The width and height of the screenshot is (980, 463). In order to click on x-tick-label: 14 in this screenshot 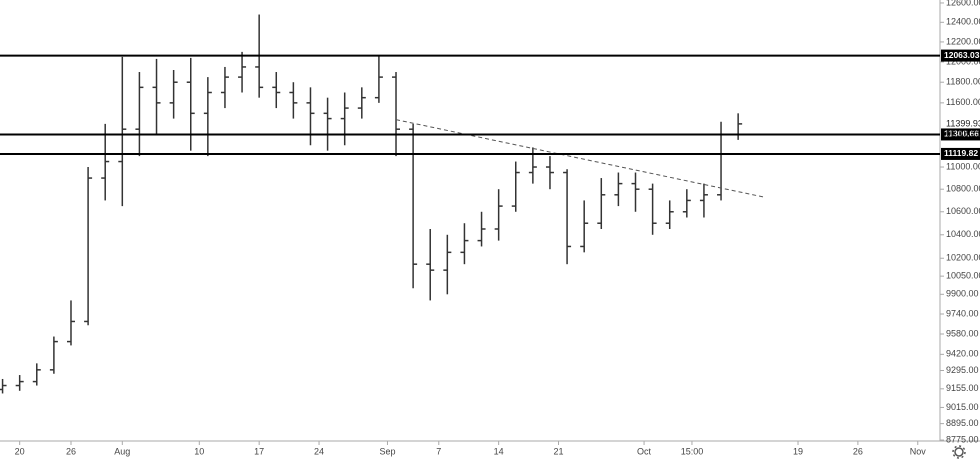, I will do `click(499, 451)`.